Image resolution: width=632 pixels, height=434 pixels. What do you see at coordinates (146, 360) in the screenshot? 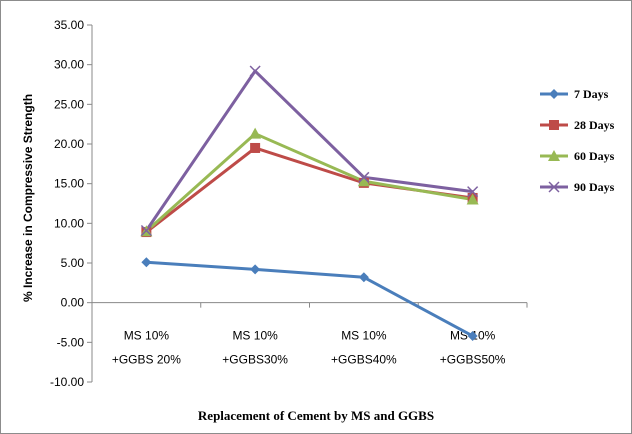
I see `x-category-label: +GGBS 20%` at bounding box center [146, 360].